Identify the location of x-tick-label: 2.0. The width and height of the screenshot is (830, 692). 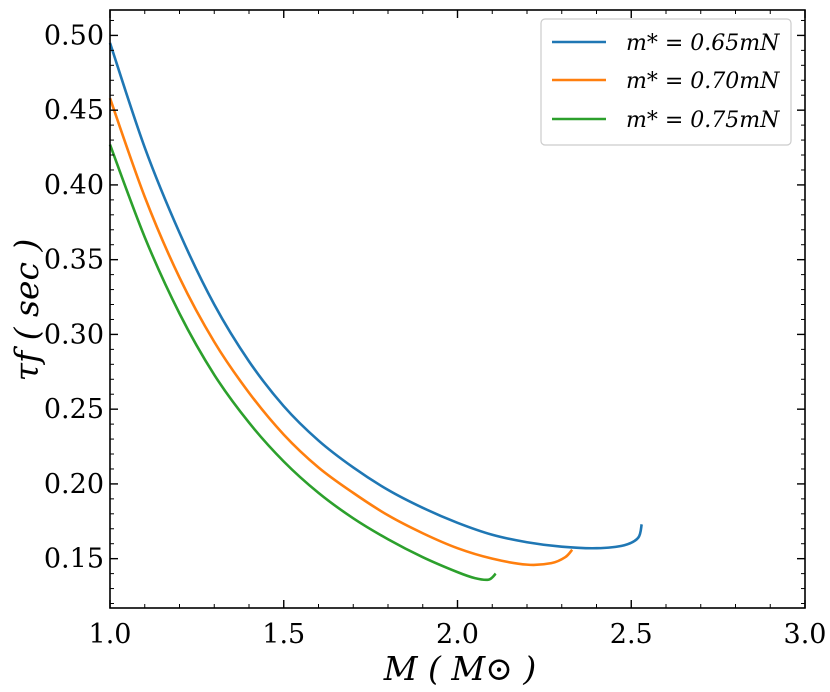
(457, 634).